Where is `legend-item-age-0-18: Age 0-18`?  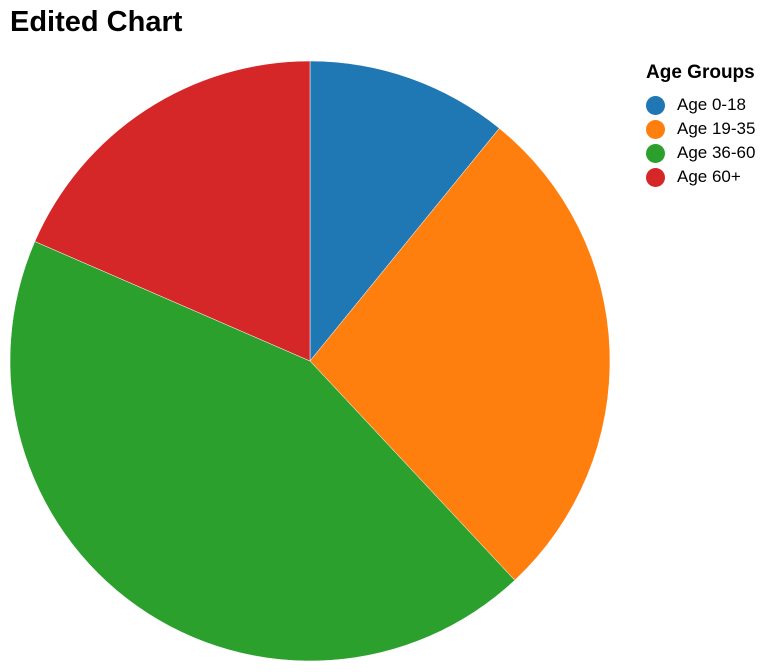 legend-item-age-0-18: Age 0-18 is located at coordinates (700, 105).